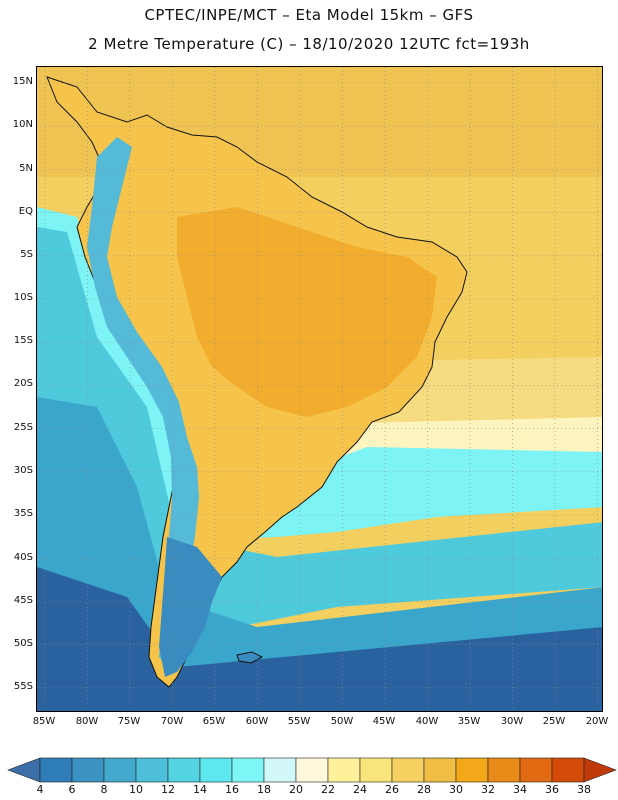 Image resolution: width=618 pixels, height=800 pixels. Describe the element at coordinates (512, 721) in the screenshot. I see `lon-label: 30W` at that location.